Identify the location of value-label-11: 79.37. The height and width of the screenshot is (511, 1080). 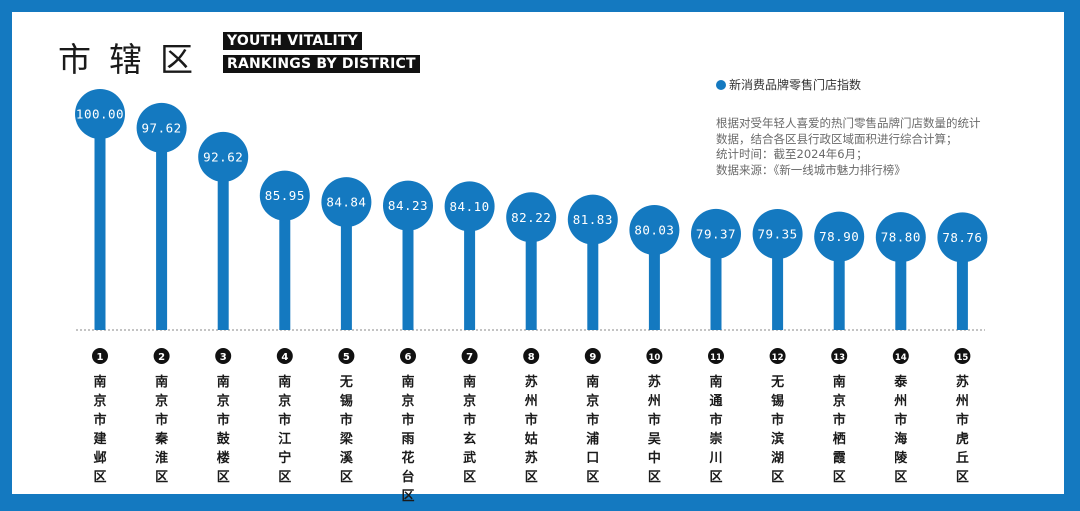
(716, 233).